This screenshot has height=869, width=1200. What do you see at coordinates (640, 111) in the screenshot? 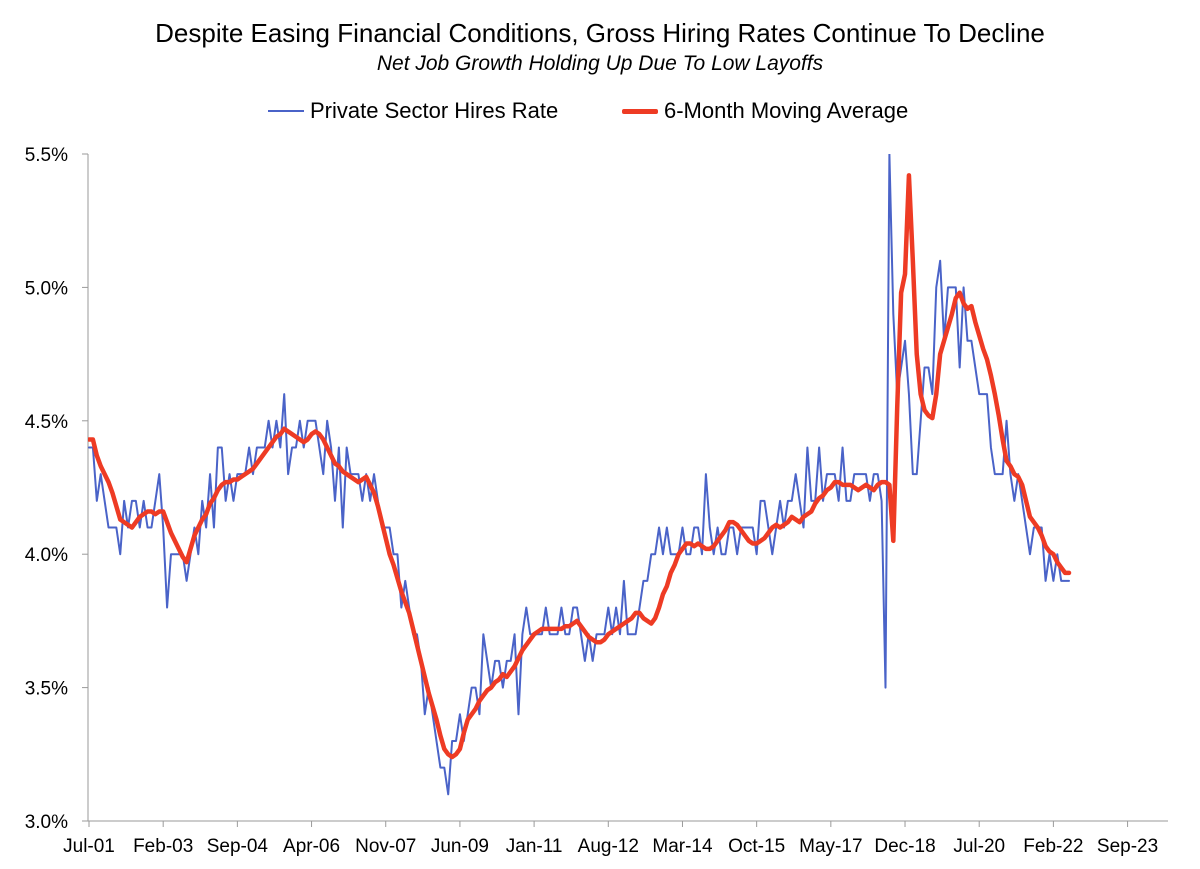
I see `legend-swatch-moving-average` at bounding box center [640, 111].